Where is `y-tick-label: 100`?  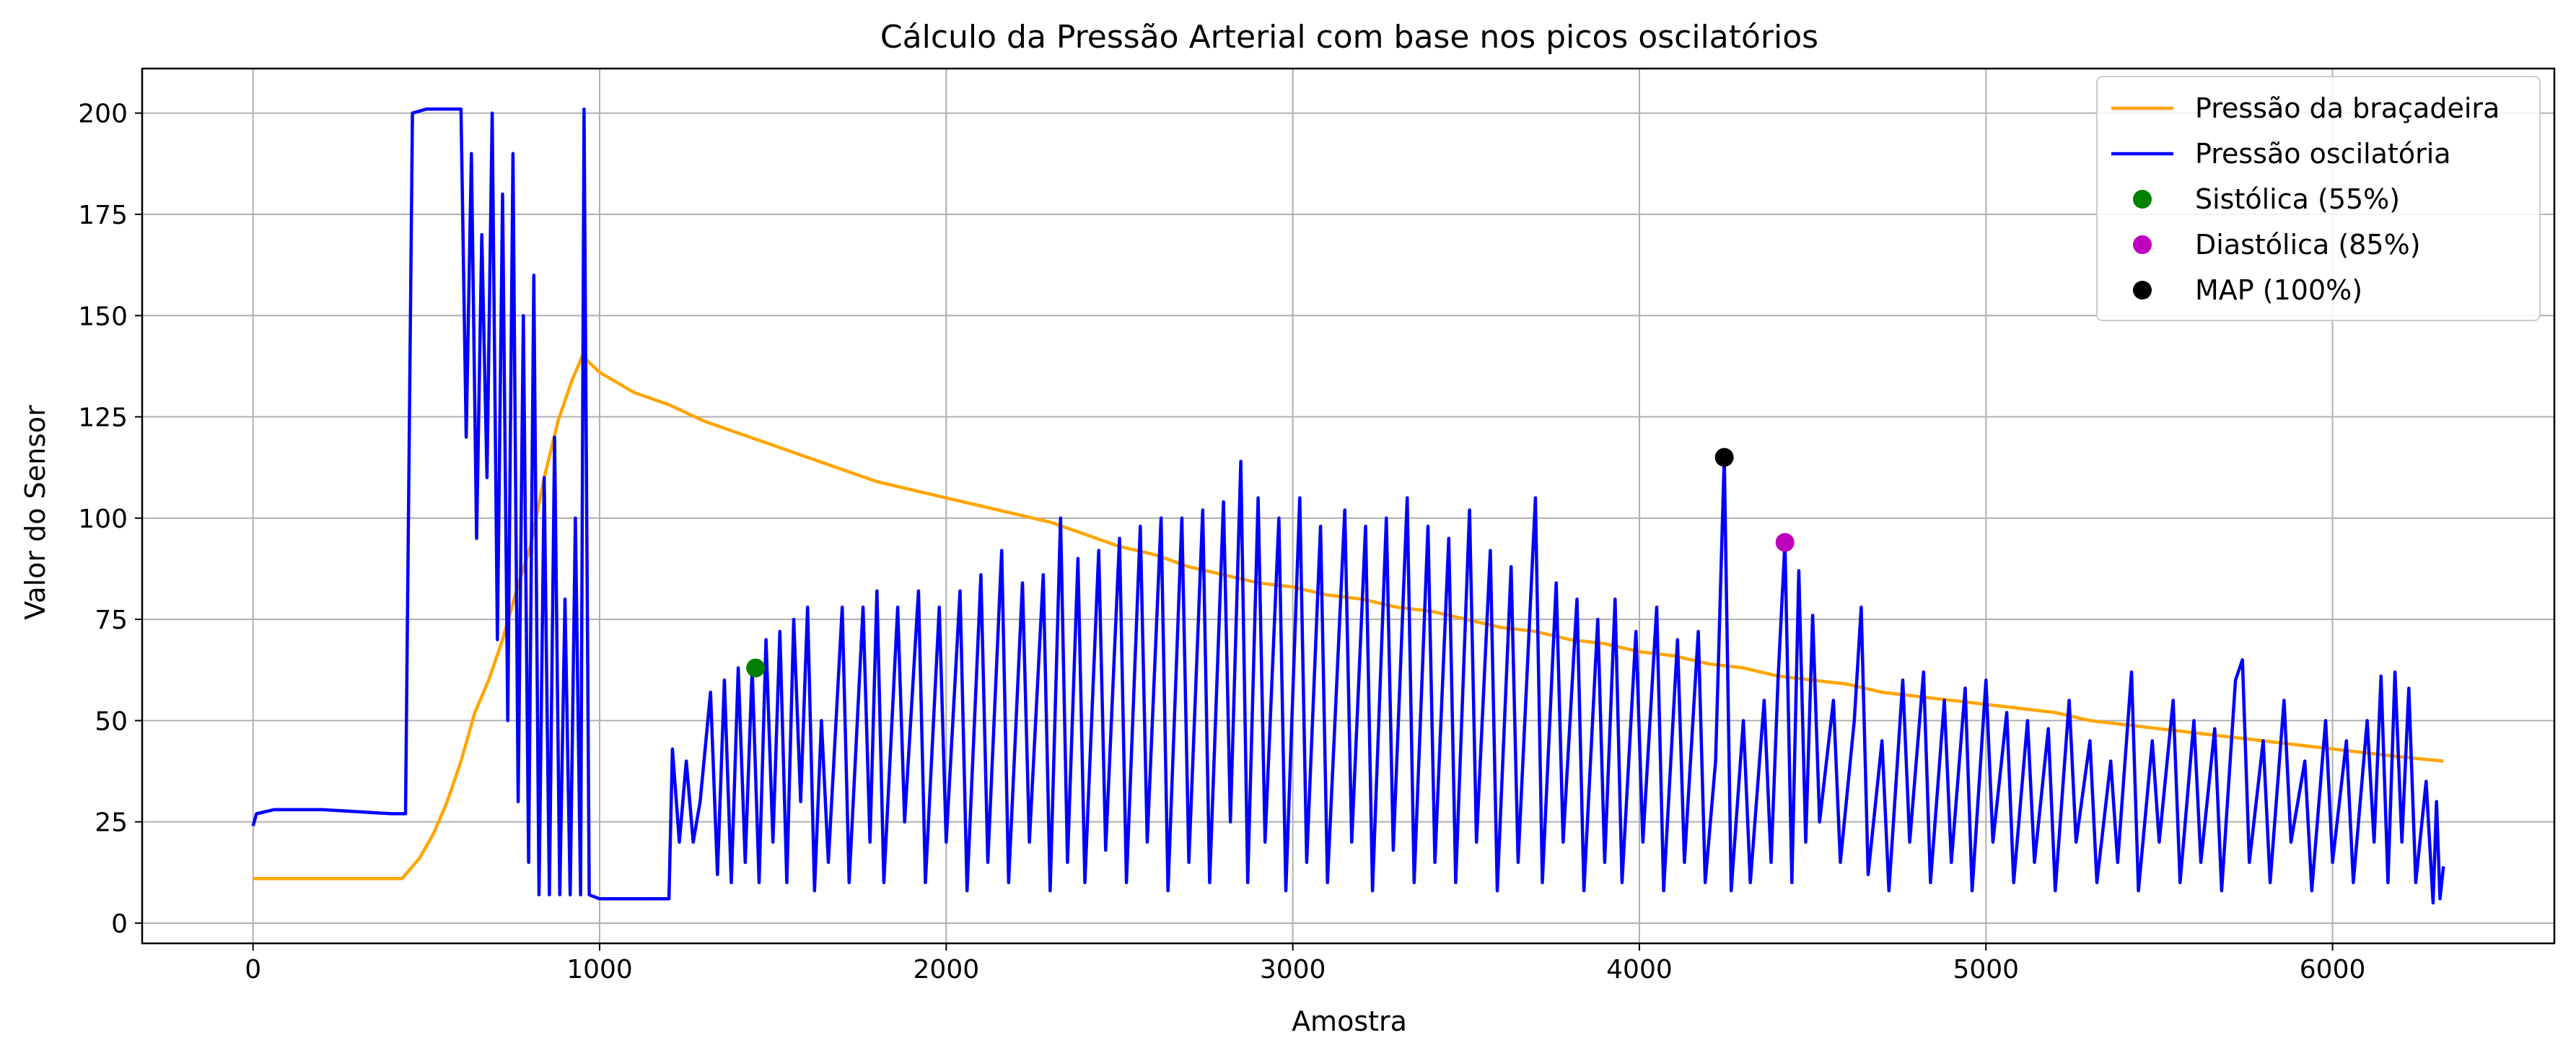
y-tick-label: 100 is located at coordinates (103, 519).